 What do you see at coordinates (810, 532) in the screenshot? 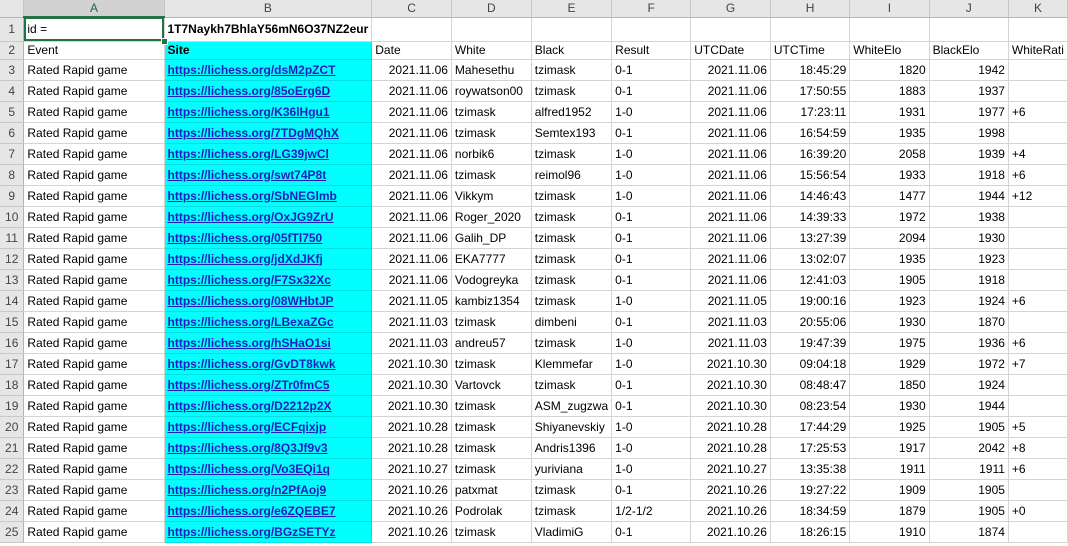
I see `cell-utctime: 18:26:15` at bounding box center [810, 532].